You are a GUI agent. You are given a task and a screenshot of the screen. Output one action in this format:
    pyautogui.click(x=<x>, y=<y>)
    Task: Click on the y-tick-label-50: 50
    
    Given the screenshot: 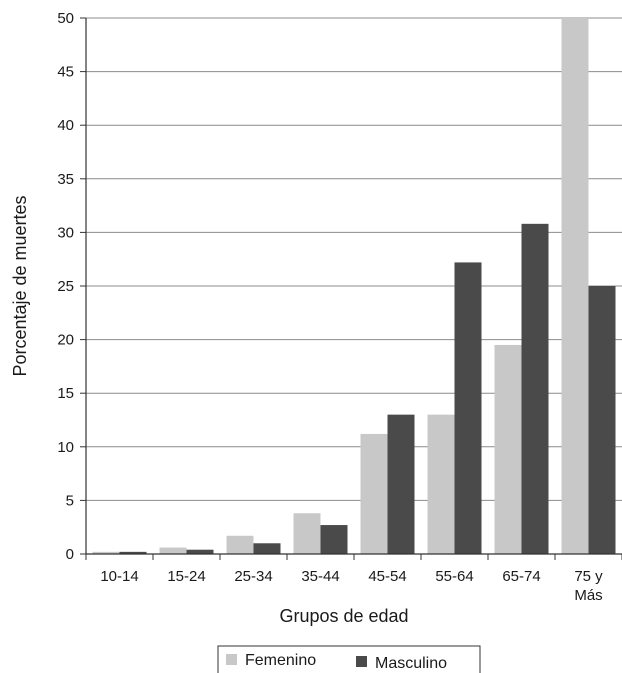 What is the action you would take?
    pyautogui.click(x=65, y=18)
    